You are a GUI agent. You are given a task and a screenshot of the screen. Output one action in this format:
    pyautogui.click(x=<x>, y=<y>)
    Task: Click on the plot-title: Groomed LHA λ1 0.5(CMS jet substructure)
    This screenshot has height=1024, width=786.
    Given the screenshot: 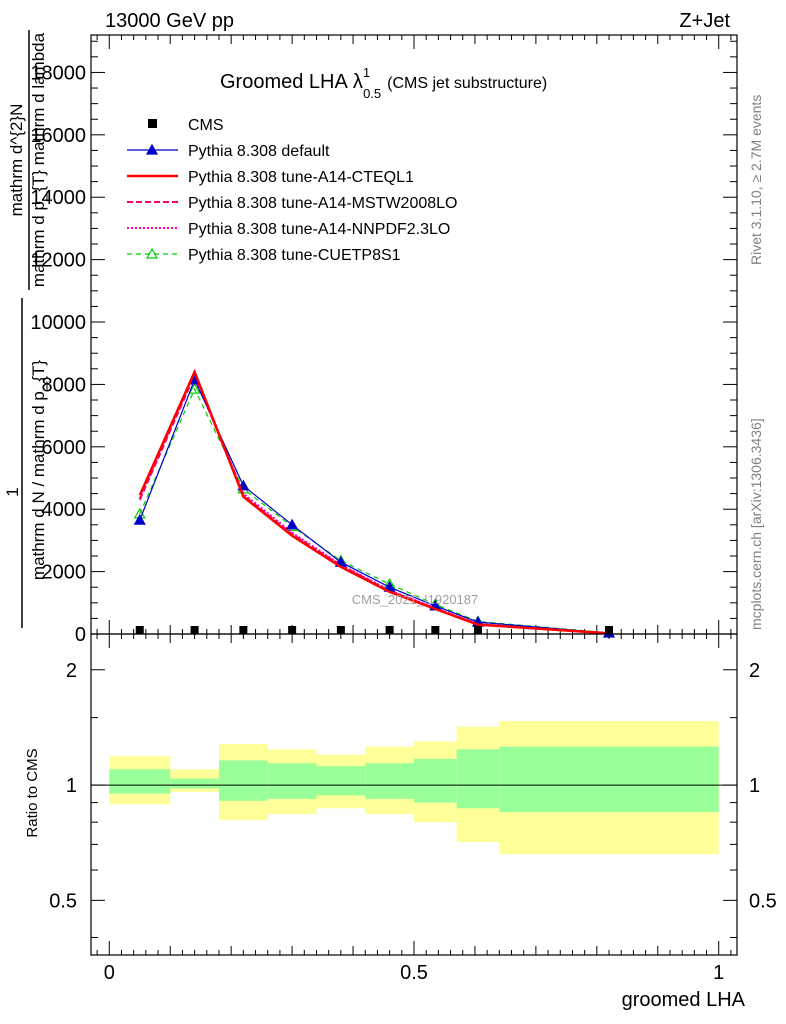 What is the action you would take?
    pyautogui.click(x=383, y=83)
    